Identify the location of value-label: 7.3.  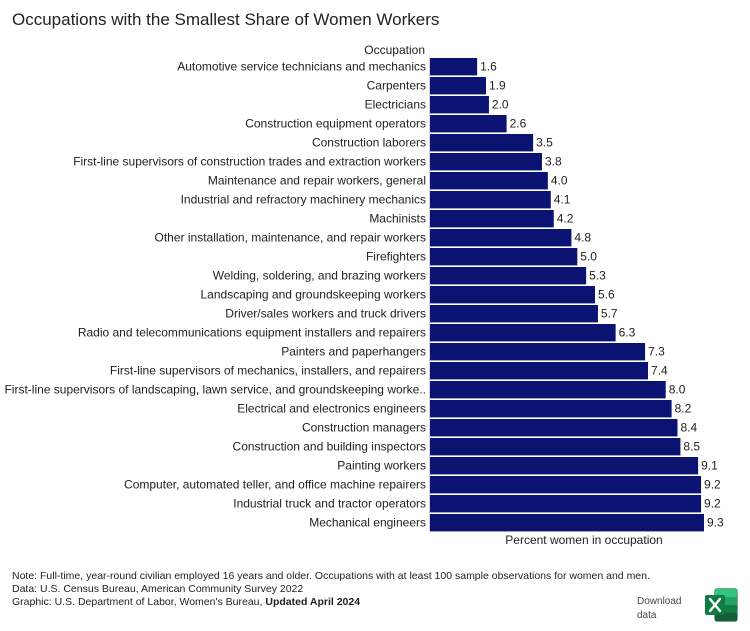
(656, 352).